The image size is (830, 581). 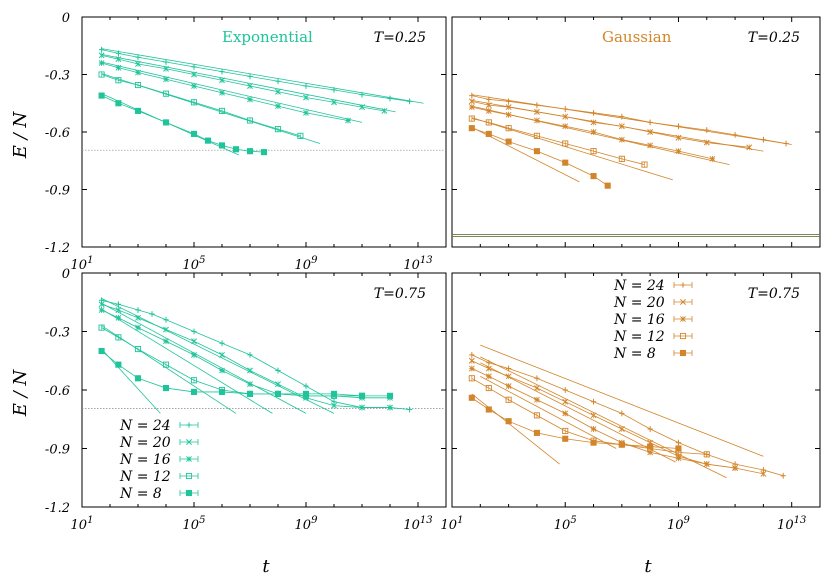 What do you see at coordinates (57, 391) in the screenshot?
I see `y-tick-label: -0.6` at bounding box center [57, 391].